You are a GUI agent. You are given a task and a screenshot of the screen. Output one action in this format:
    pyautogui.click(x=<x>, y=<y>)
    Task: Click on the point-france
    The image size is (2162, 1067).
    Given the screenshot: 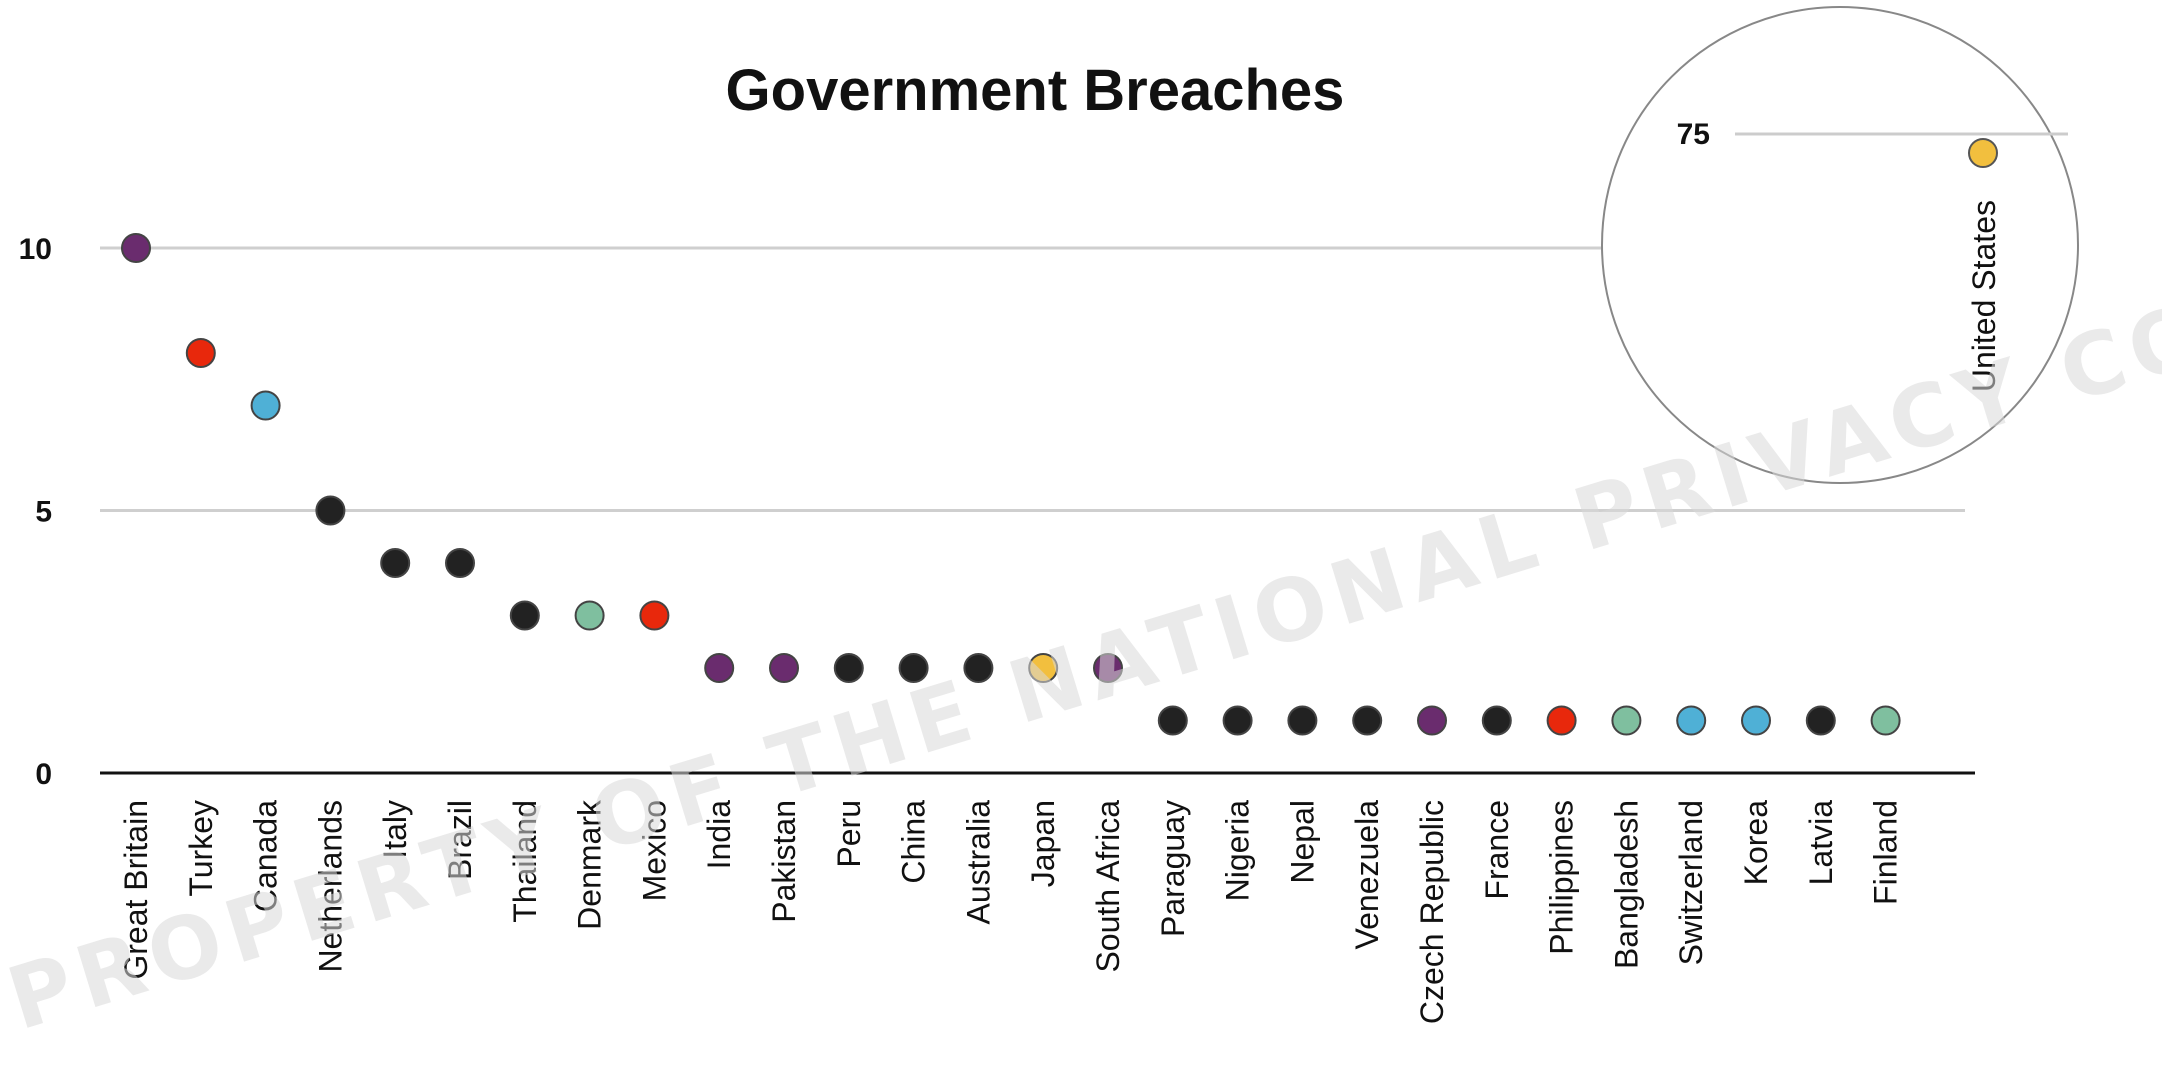 What is the action you would take?
    pyautogui.click(x=1496, y=720)
    